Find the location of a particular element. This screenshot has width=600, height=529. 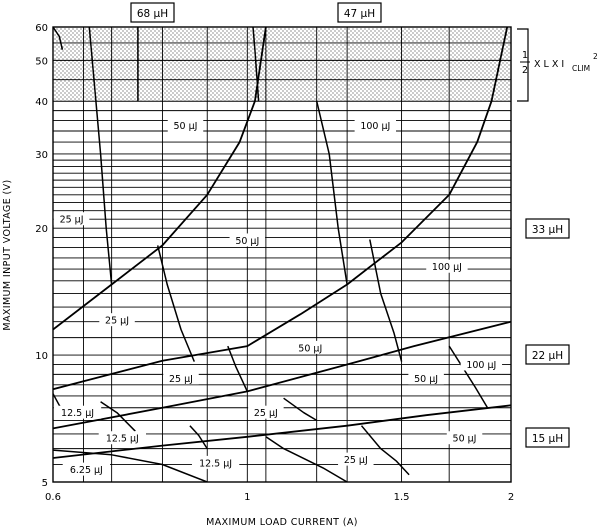

energy-label-6: 50 µJ is located at coordinates (310, 347).